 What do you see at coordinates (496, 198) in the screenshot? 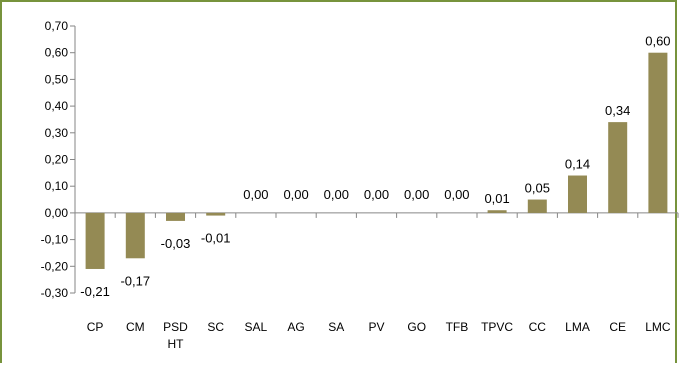
I see `data-label: 0,01` at bounding box center [496, 198].